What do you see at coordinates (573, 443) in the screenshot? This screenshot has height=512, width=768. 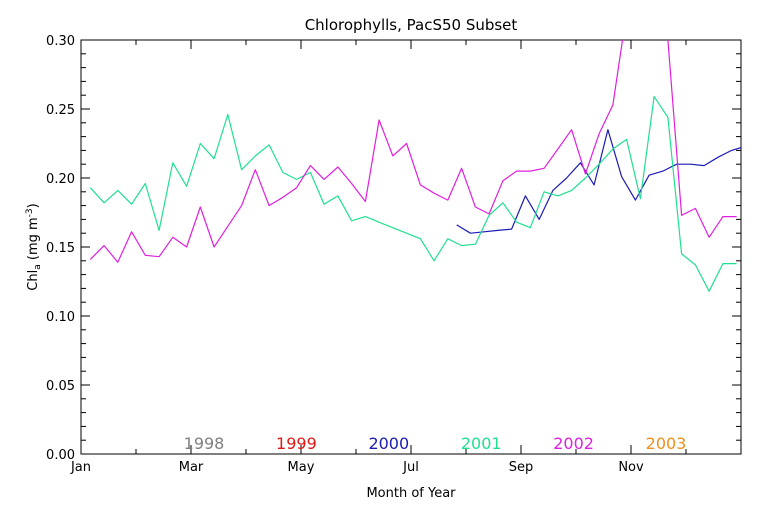 I see `legend-item-2002: 2002` at bounding box center [573, 443].